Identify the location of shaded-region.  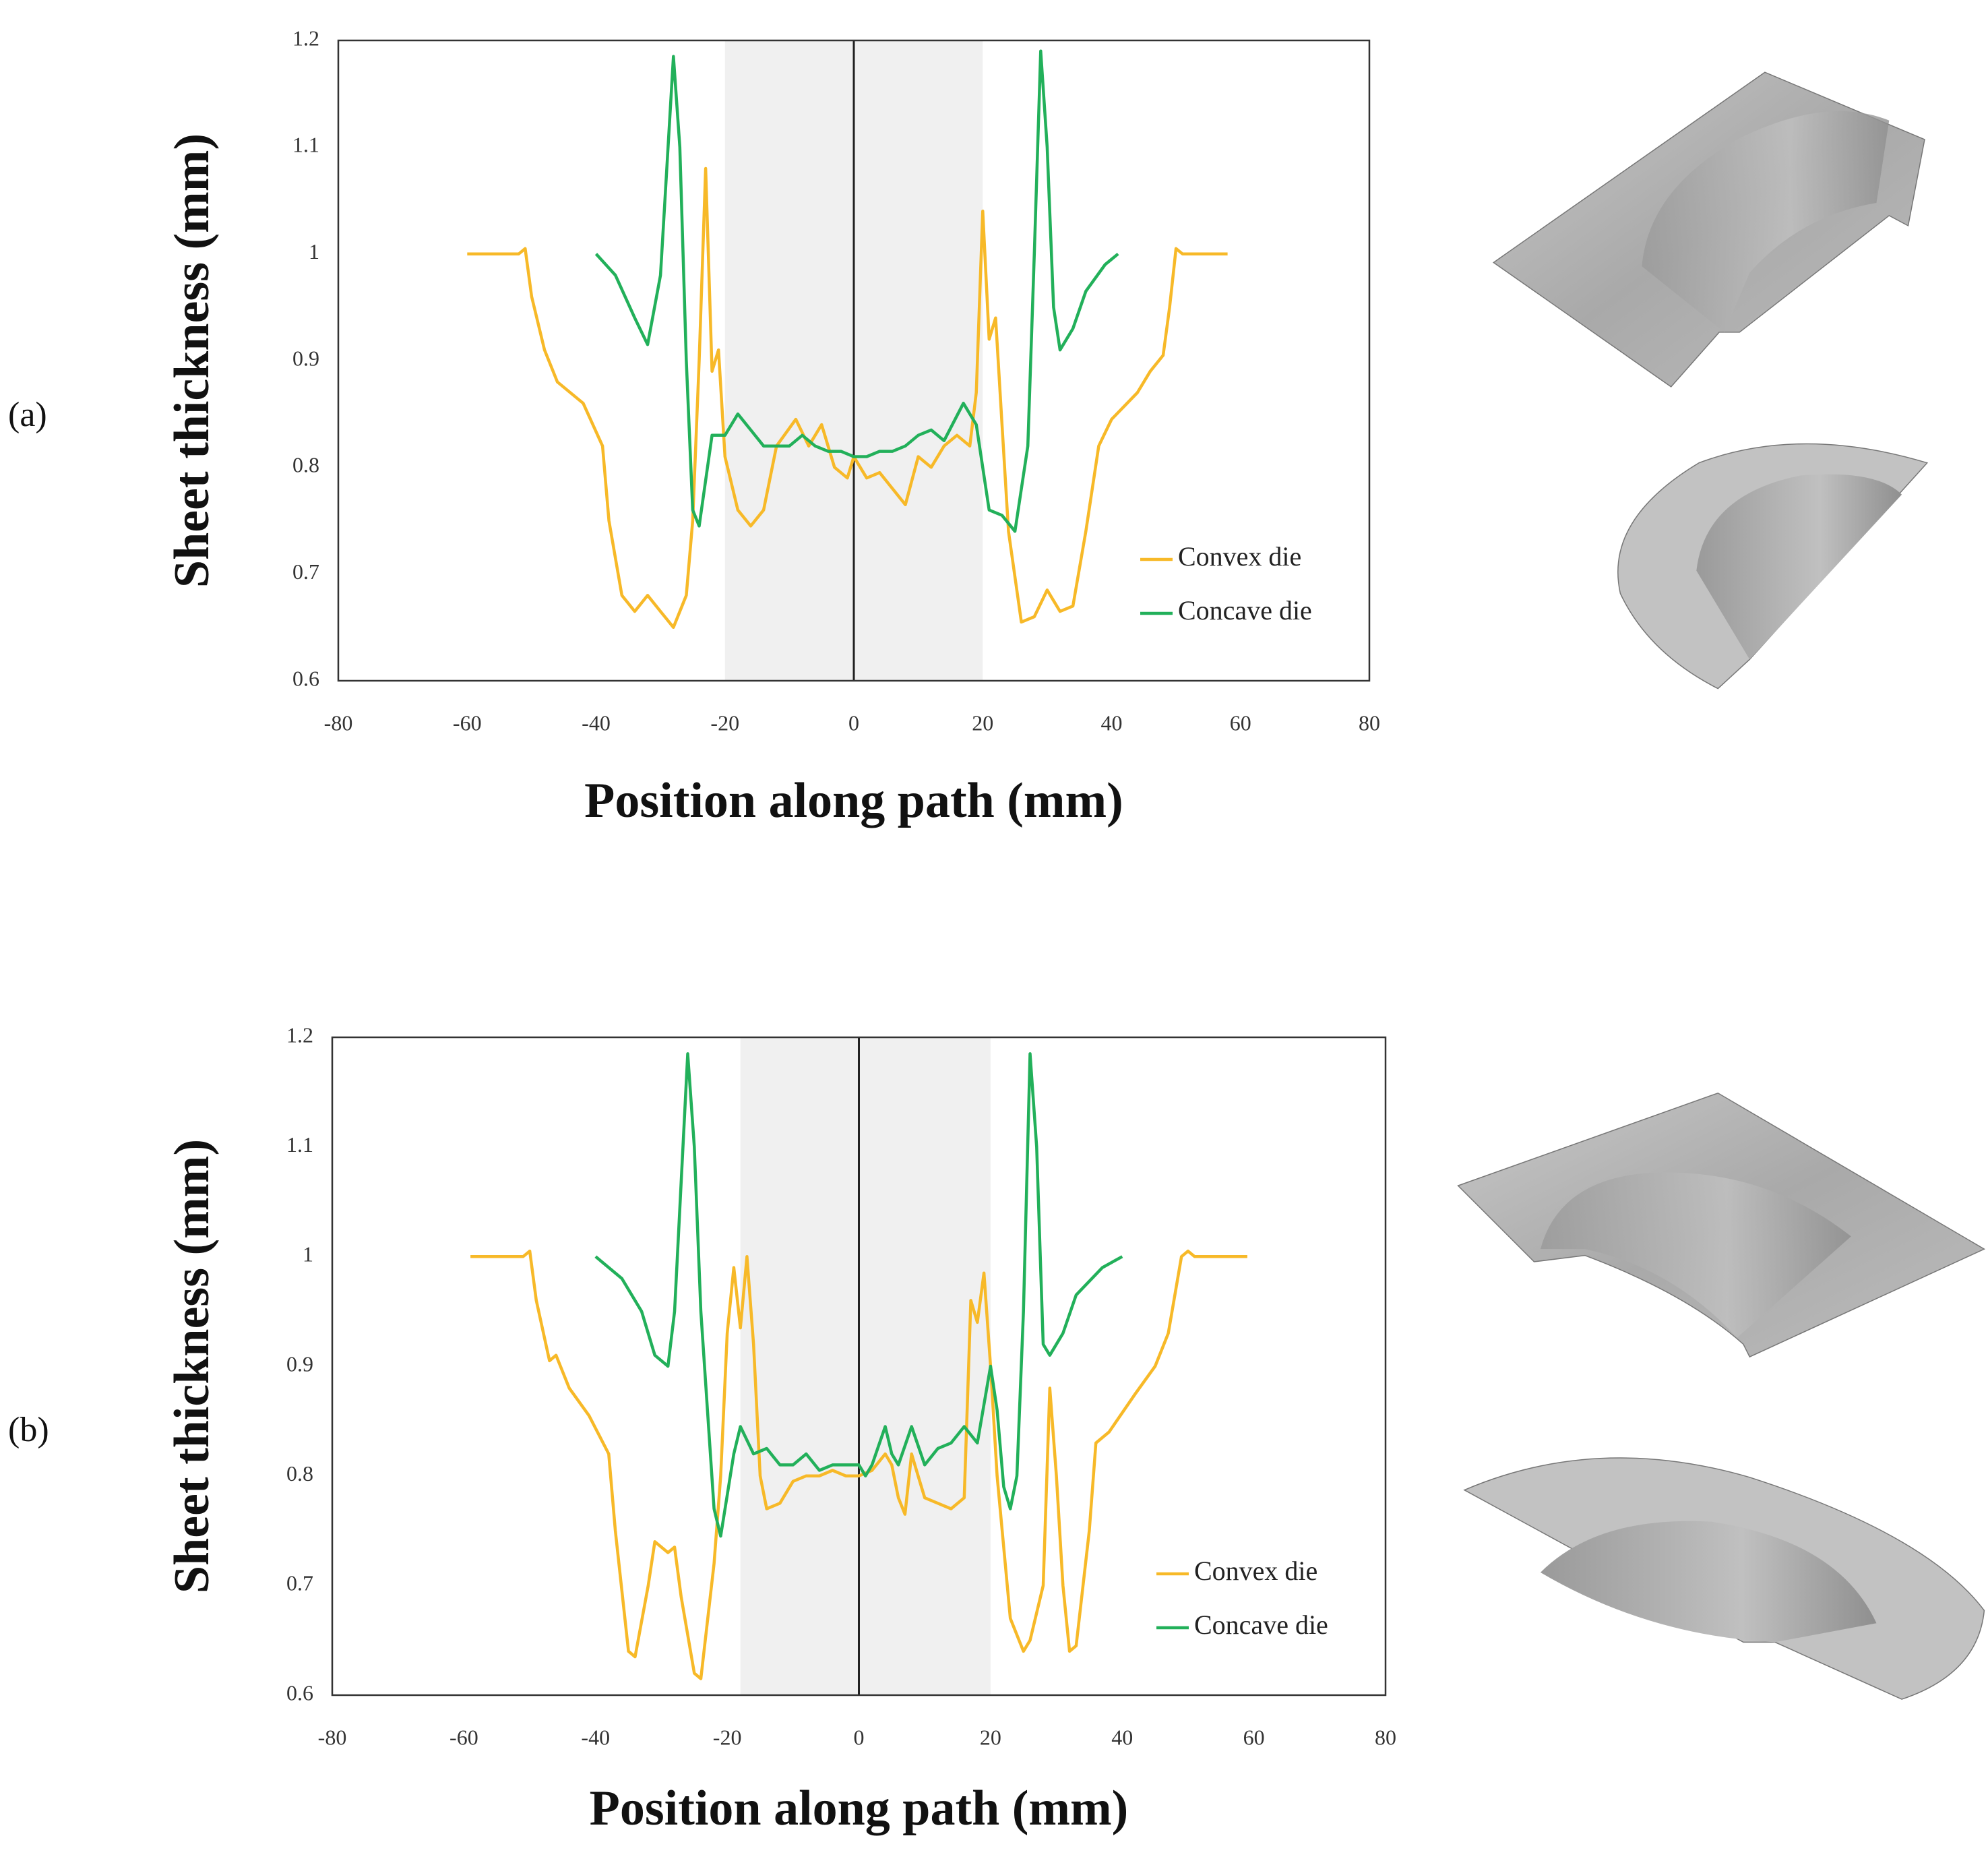
(865, 1366).